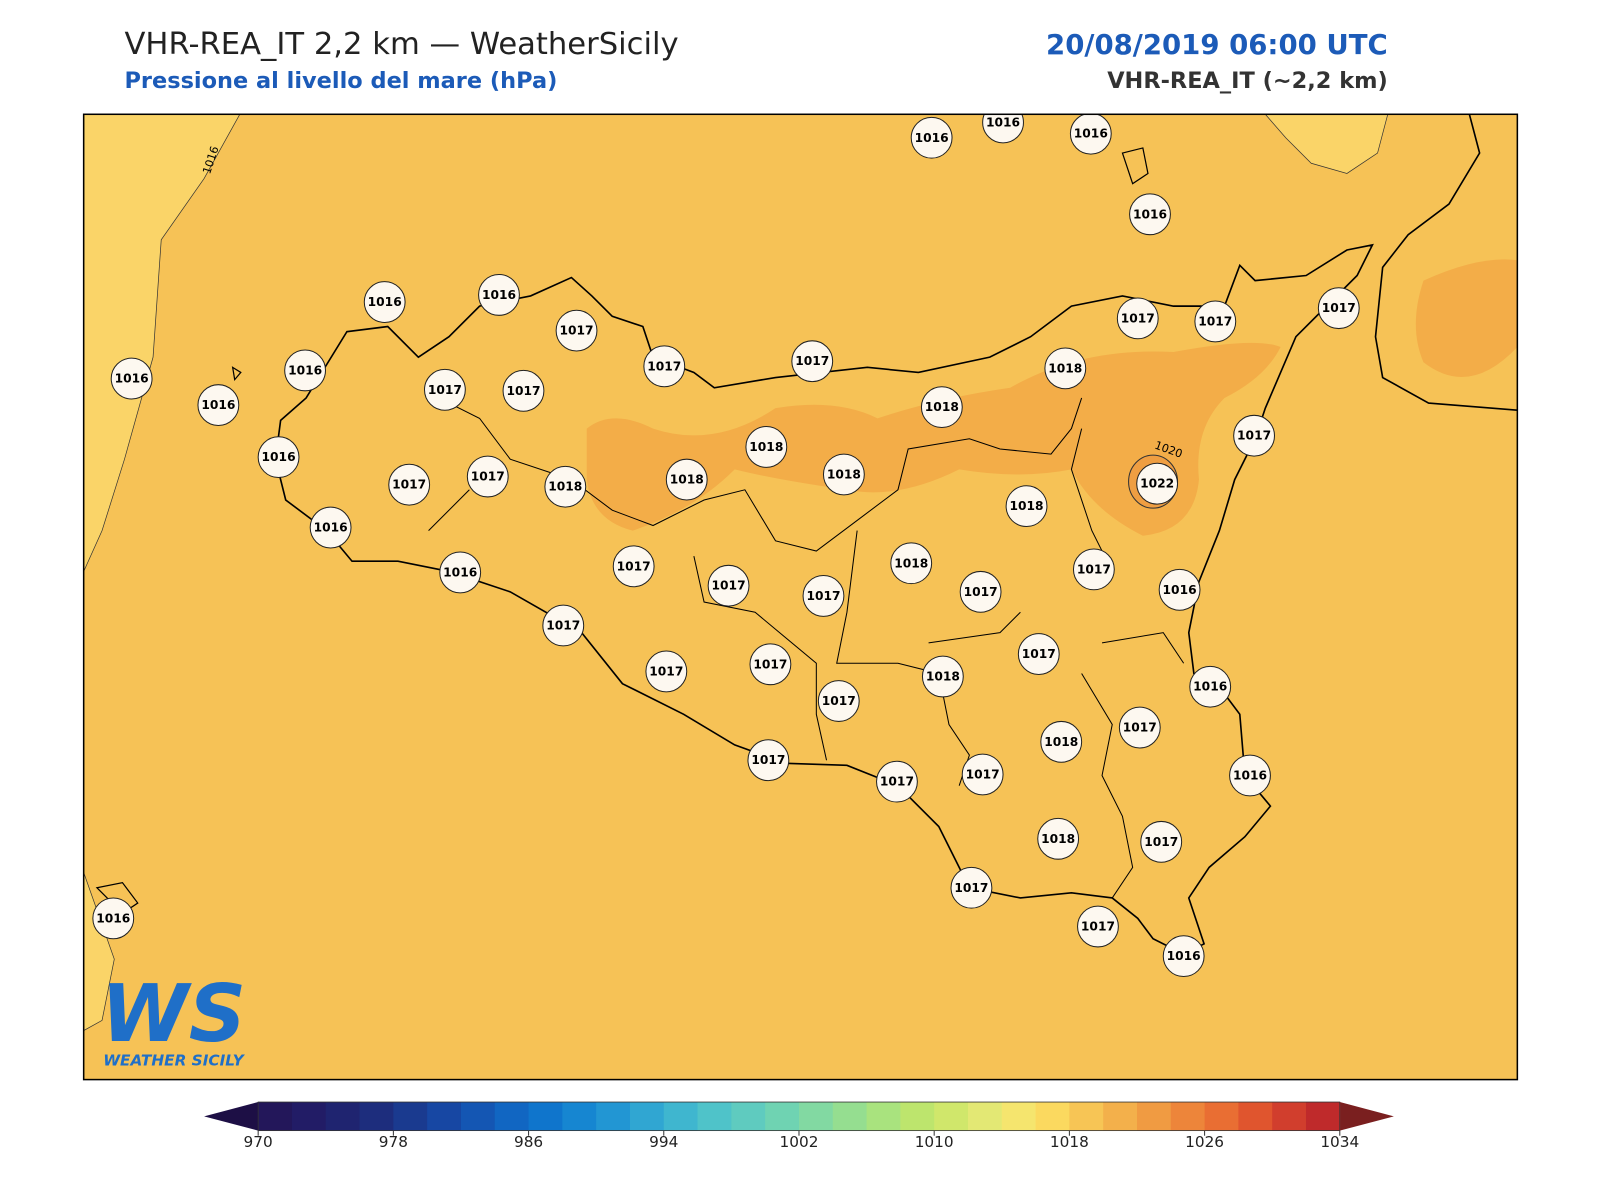 This screenshot has height=1200, width=1600. What do you see at coordinates (799, 1126) in the screenshot?
I see `colorbar: 970 978 986 994 1002 1010 1018 1026 1034` at bounding box center [799, 1126].